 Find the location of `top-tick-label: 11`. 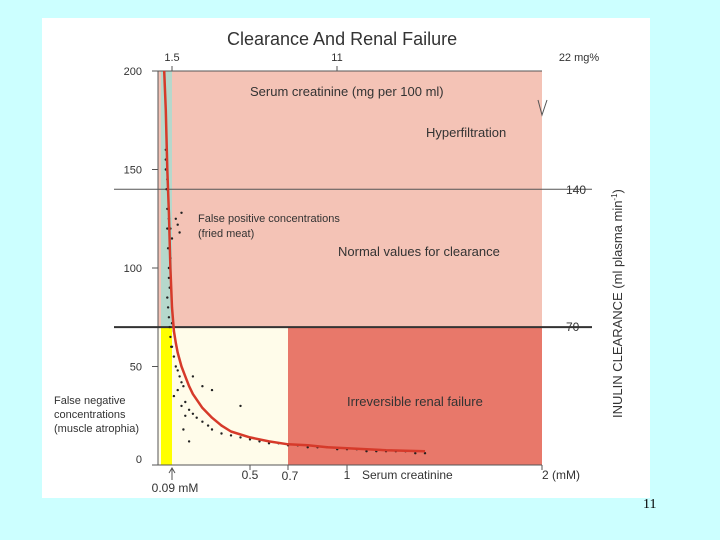

top-tick-label: 11 is located at coordinates (336, 58).